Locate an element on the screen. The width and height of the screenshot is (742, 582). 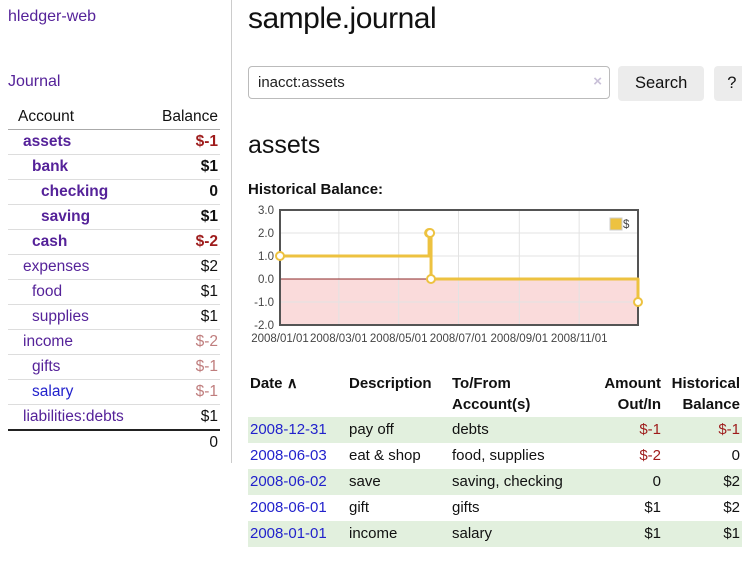
transaction-description: eat & shop is located at coordinates (385, 455).